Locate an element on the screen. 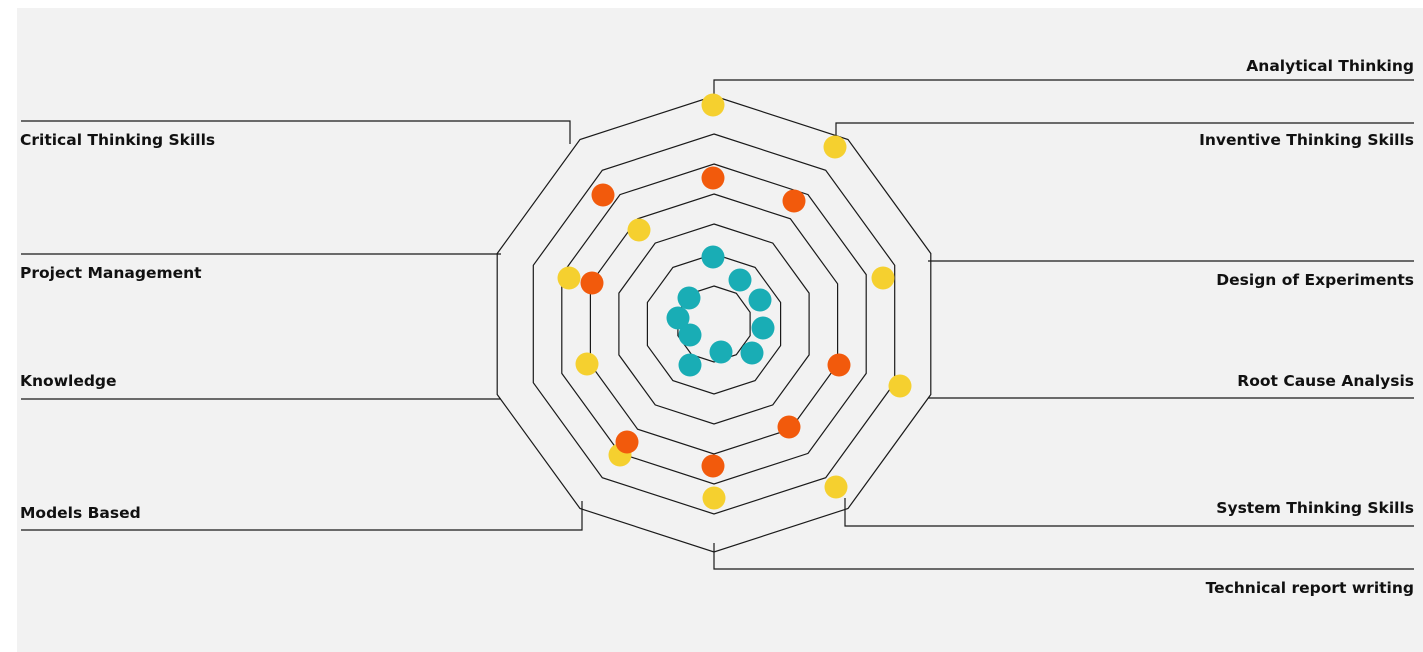  label-design-of-experiments: Design of Experiments is located at coordinates (1315, 280).